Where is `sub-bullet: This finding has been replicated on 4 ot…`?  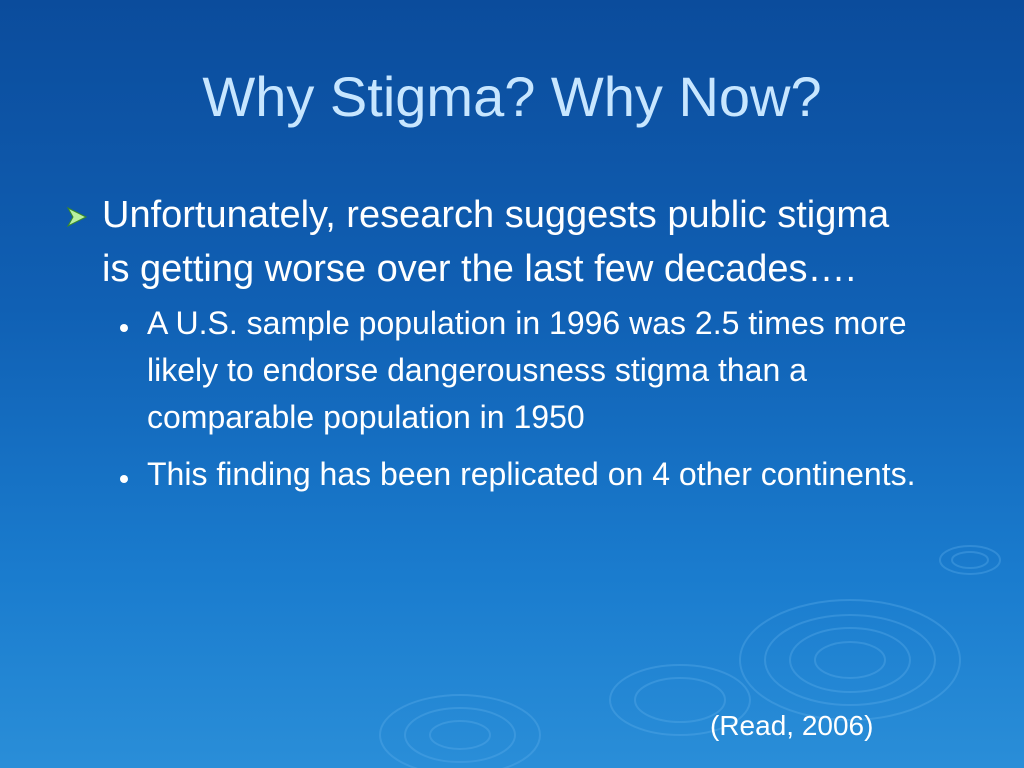 sub-bullet: This finding has been replicated on 4 ot… is located at coordinates (503, 474).